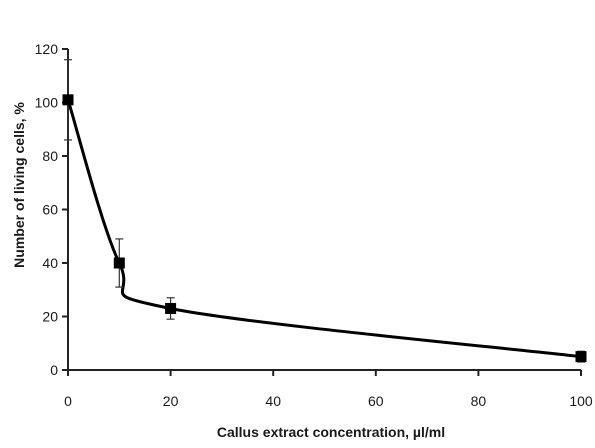 This screenshot has height=448, width=595. I want to click on y-tick-label: 0, so click(54, 370).